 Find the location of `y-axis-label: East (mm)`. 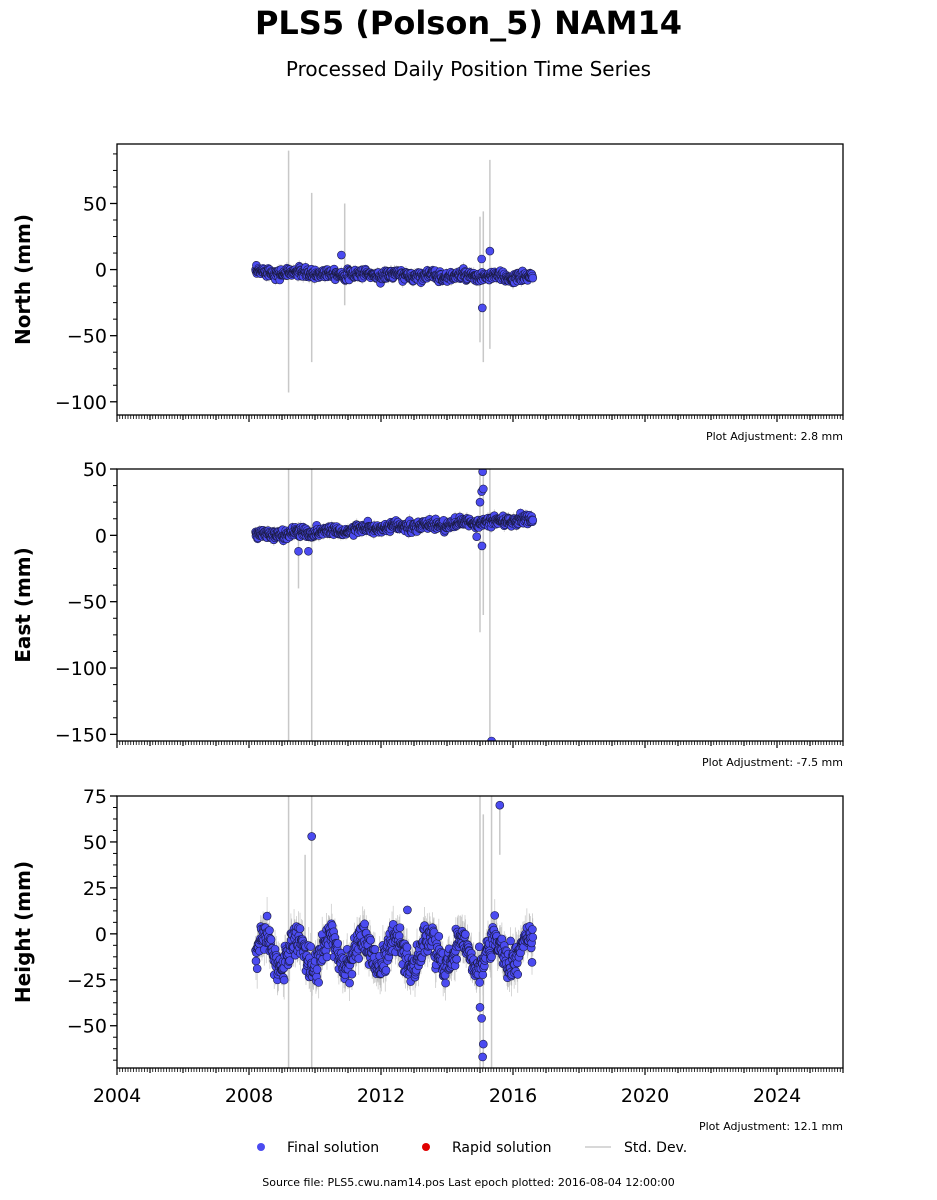

y-axis-label: East (mm) is located at coordinates (23, 605).